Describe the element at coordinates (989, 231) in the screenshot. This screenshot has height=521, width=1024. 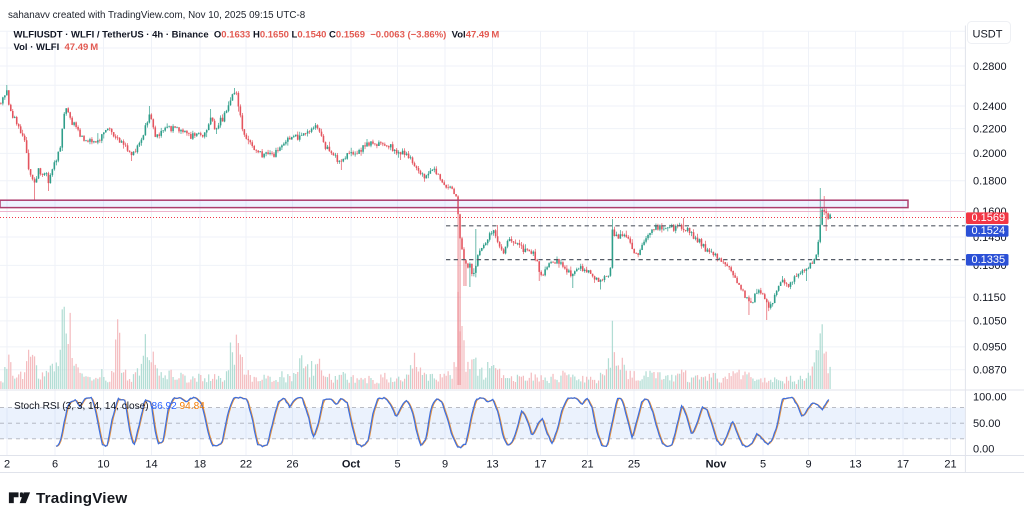
I see `svg-text: 0.1524` at that location.